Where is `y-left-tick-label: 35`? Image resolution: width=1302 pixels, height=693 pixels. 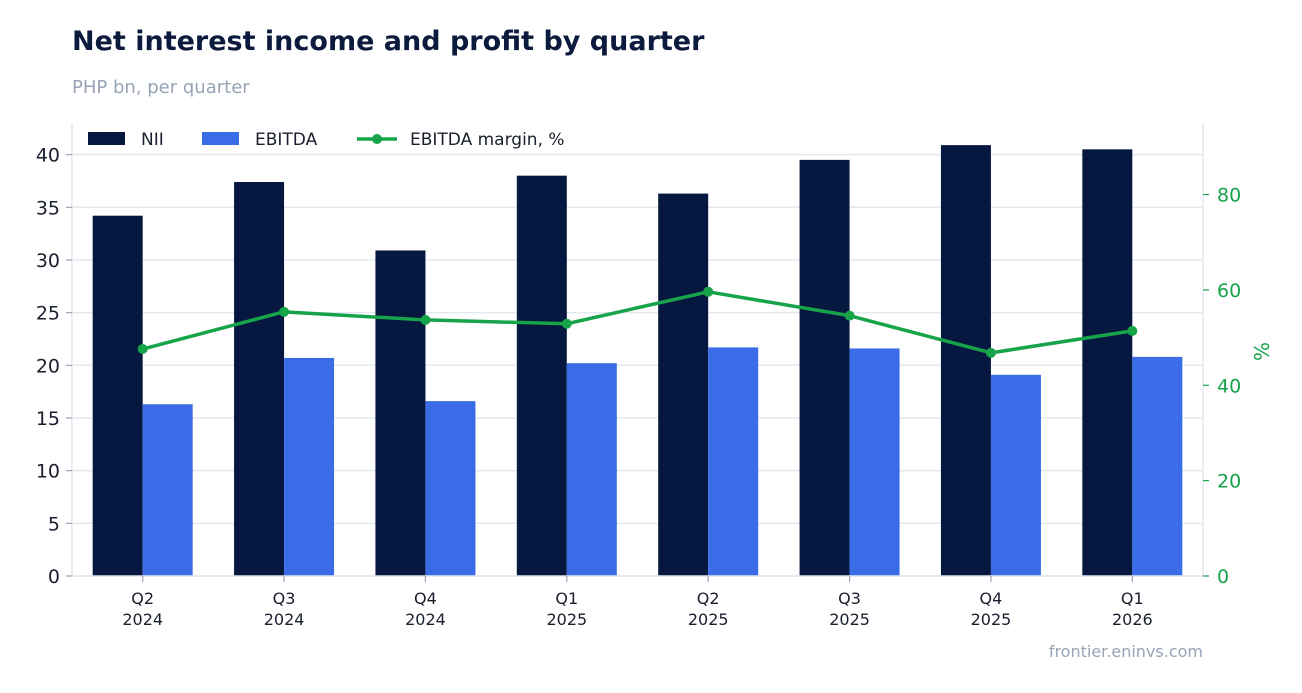
y-left-tick-label: 35 is located at coordinates (48, 208).